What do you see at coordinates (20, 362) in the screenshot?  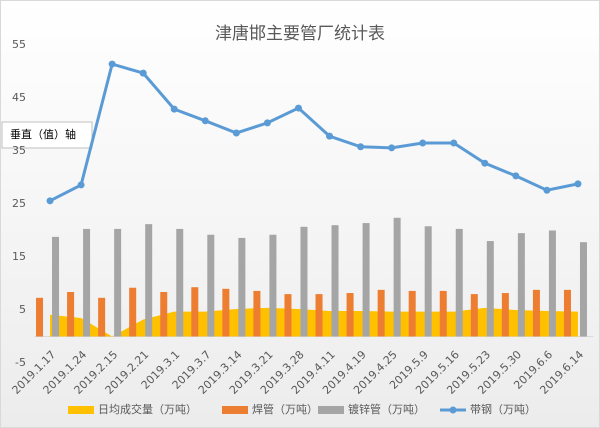 I see `y-tick-label: -5` at bounding box center [20, 362].